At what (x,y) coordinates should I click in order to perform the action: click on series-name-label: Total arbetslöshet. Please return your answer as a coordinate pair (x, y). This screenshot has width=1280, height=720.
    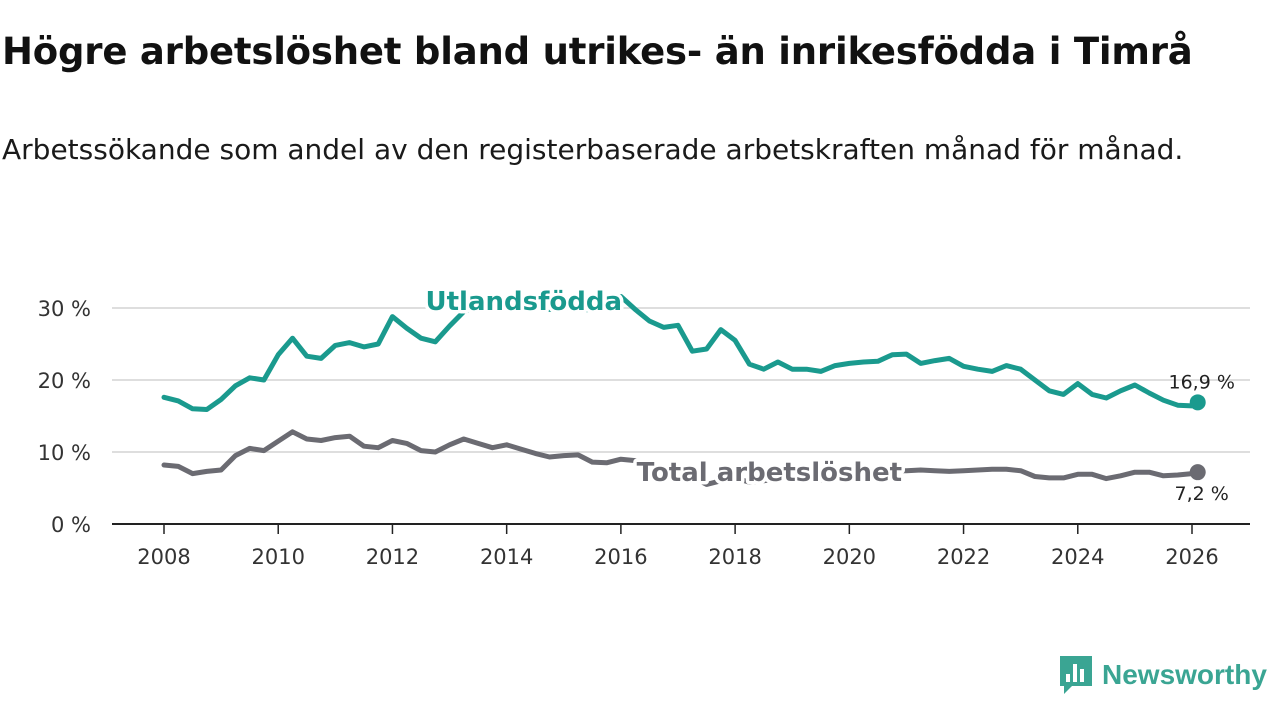
    Looking at the image, I should click on (769, 473).